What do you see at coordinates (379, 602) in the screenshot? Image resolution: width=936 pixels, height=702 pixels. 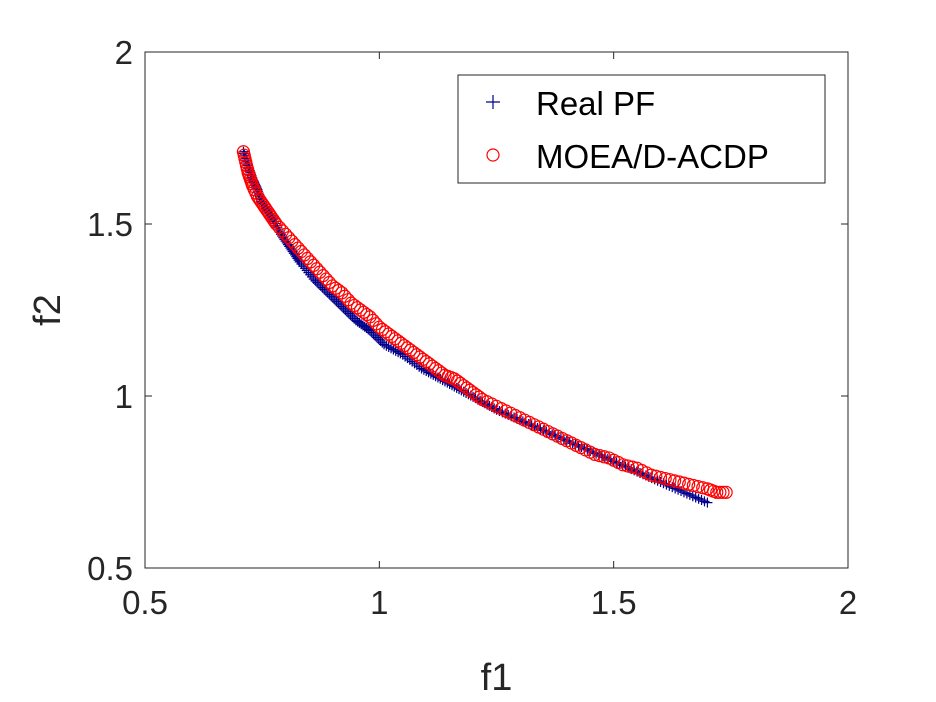 I see `x-tick-label: 1` at bounding box center [379, 602].